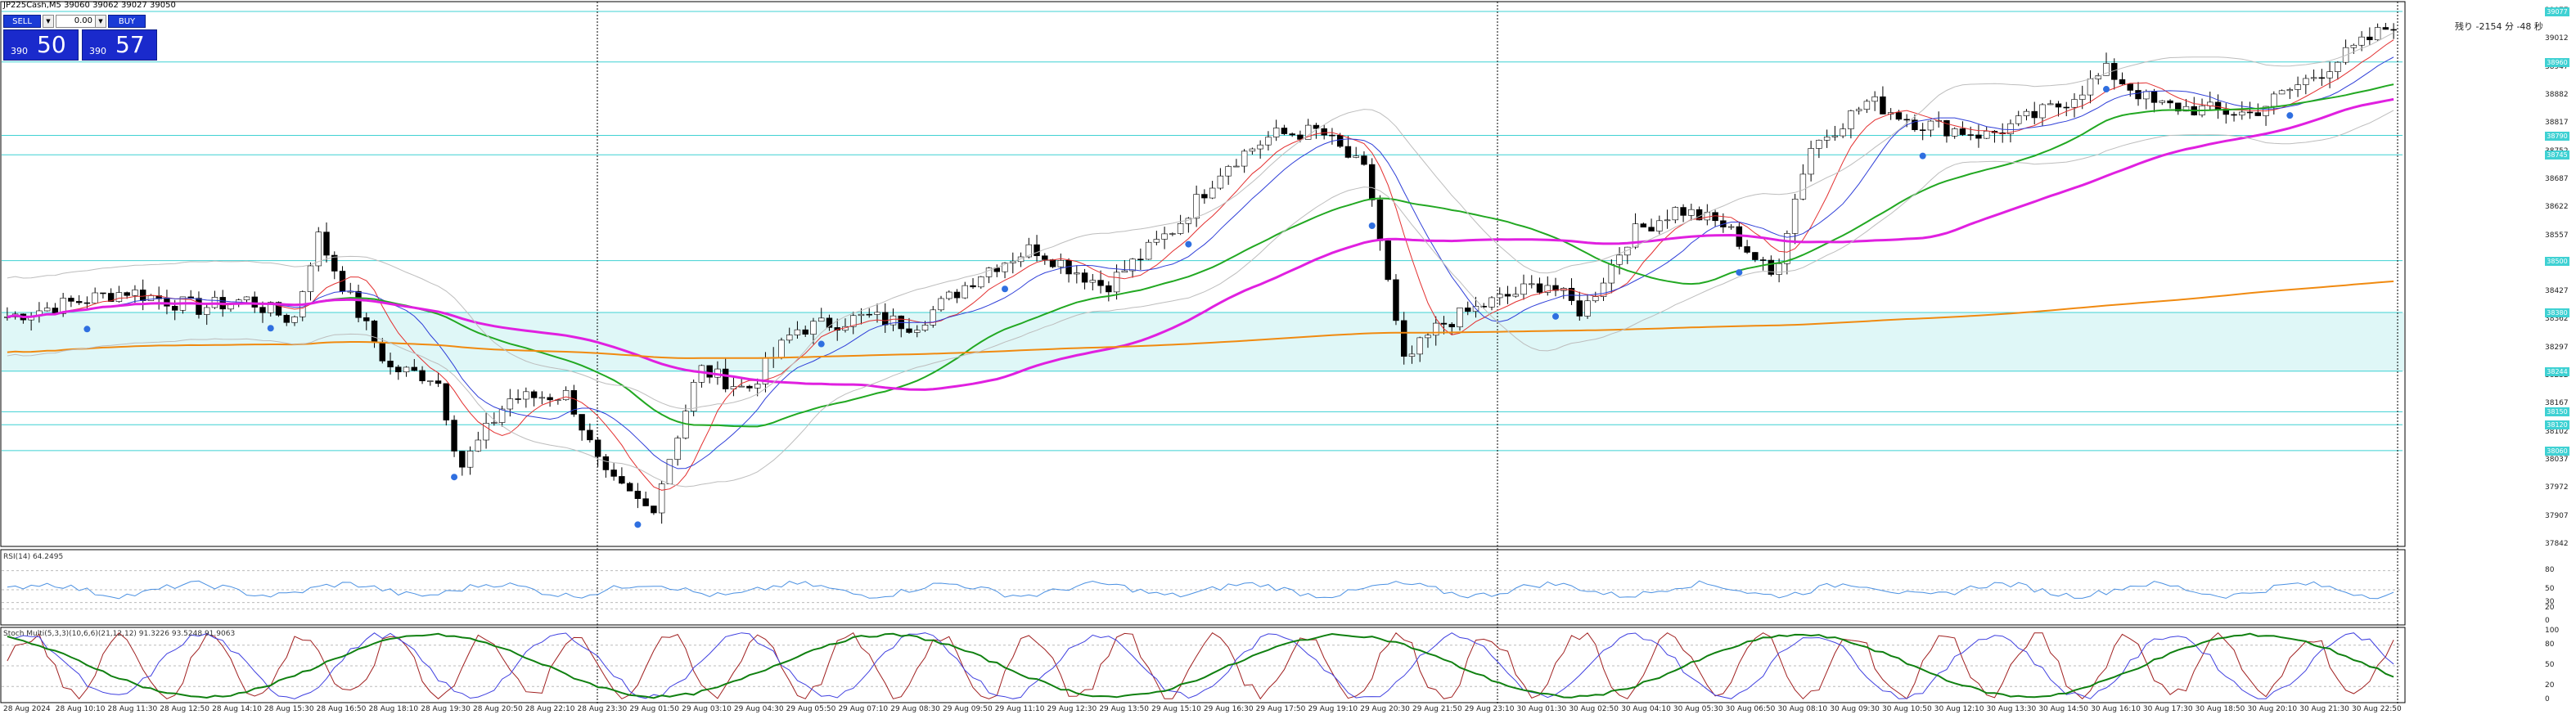  Describe the element at coordinates (602, 709) in the screenshot. I see `time-axis-label: 28 Aug 23:30` at that location.